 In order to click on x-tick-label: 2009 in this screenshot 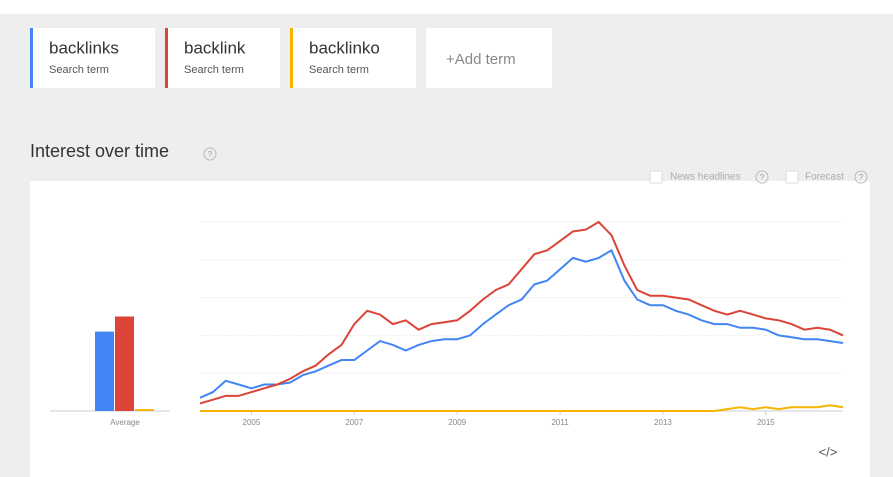, I will do `click(457, 422)`.